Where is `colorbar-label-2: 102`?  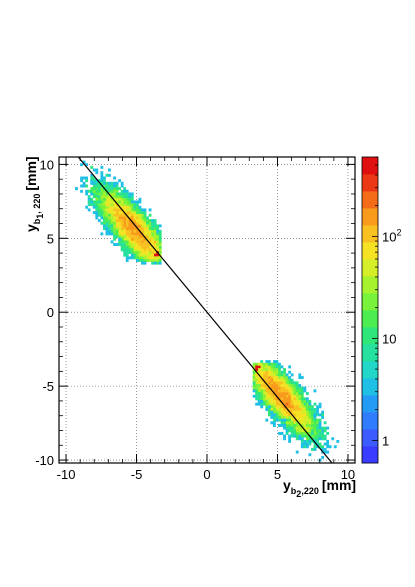
colorbar-label-2: 102 is located at coordinates (391, 235).